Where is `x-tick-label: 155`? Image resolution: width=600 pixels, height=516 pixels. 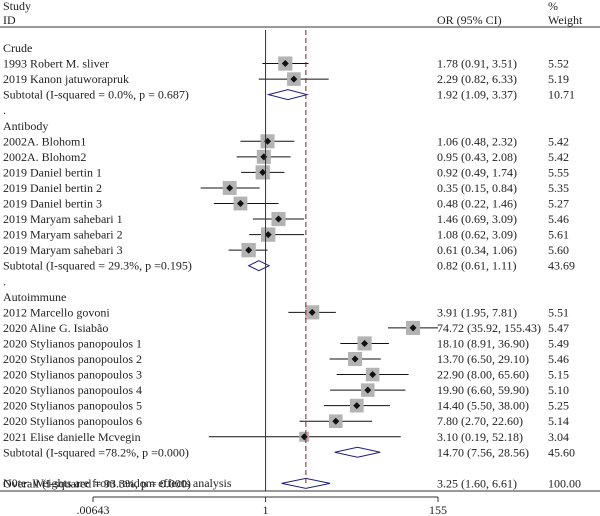 x-tick-label: 155 is located at coordinates (438, 509).